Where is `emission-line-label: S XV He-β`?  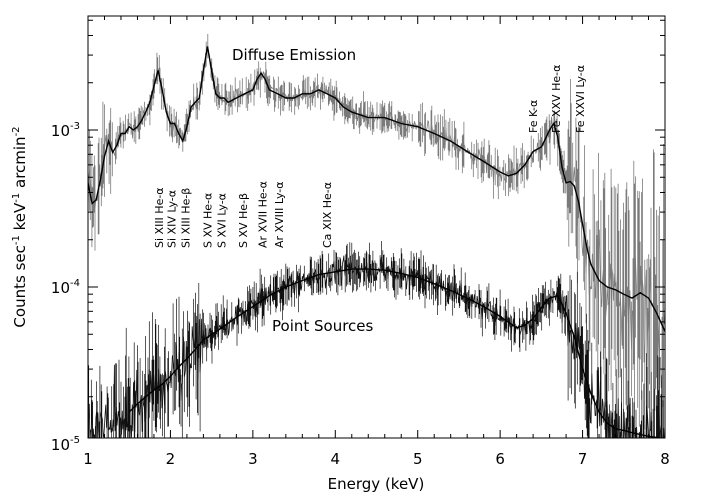
emission-line-label: S XV He-β is located at coordinates (243, 220).